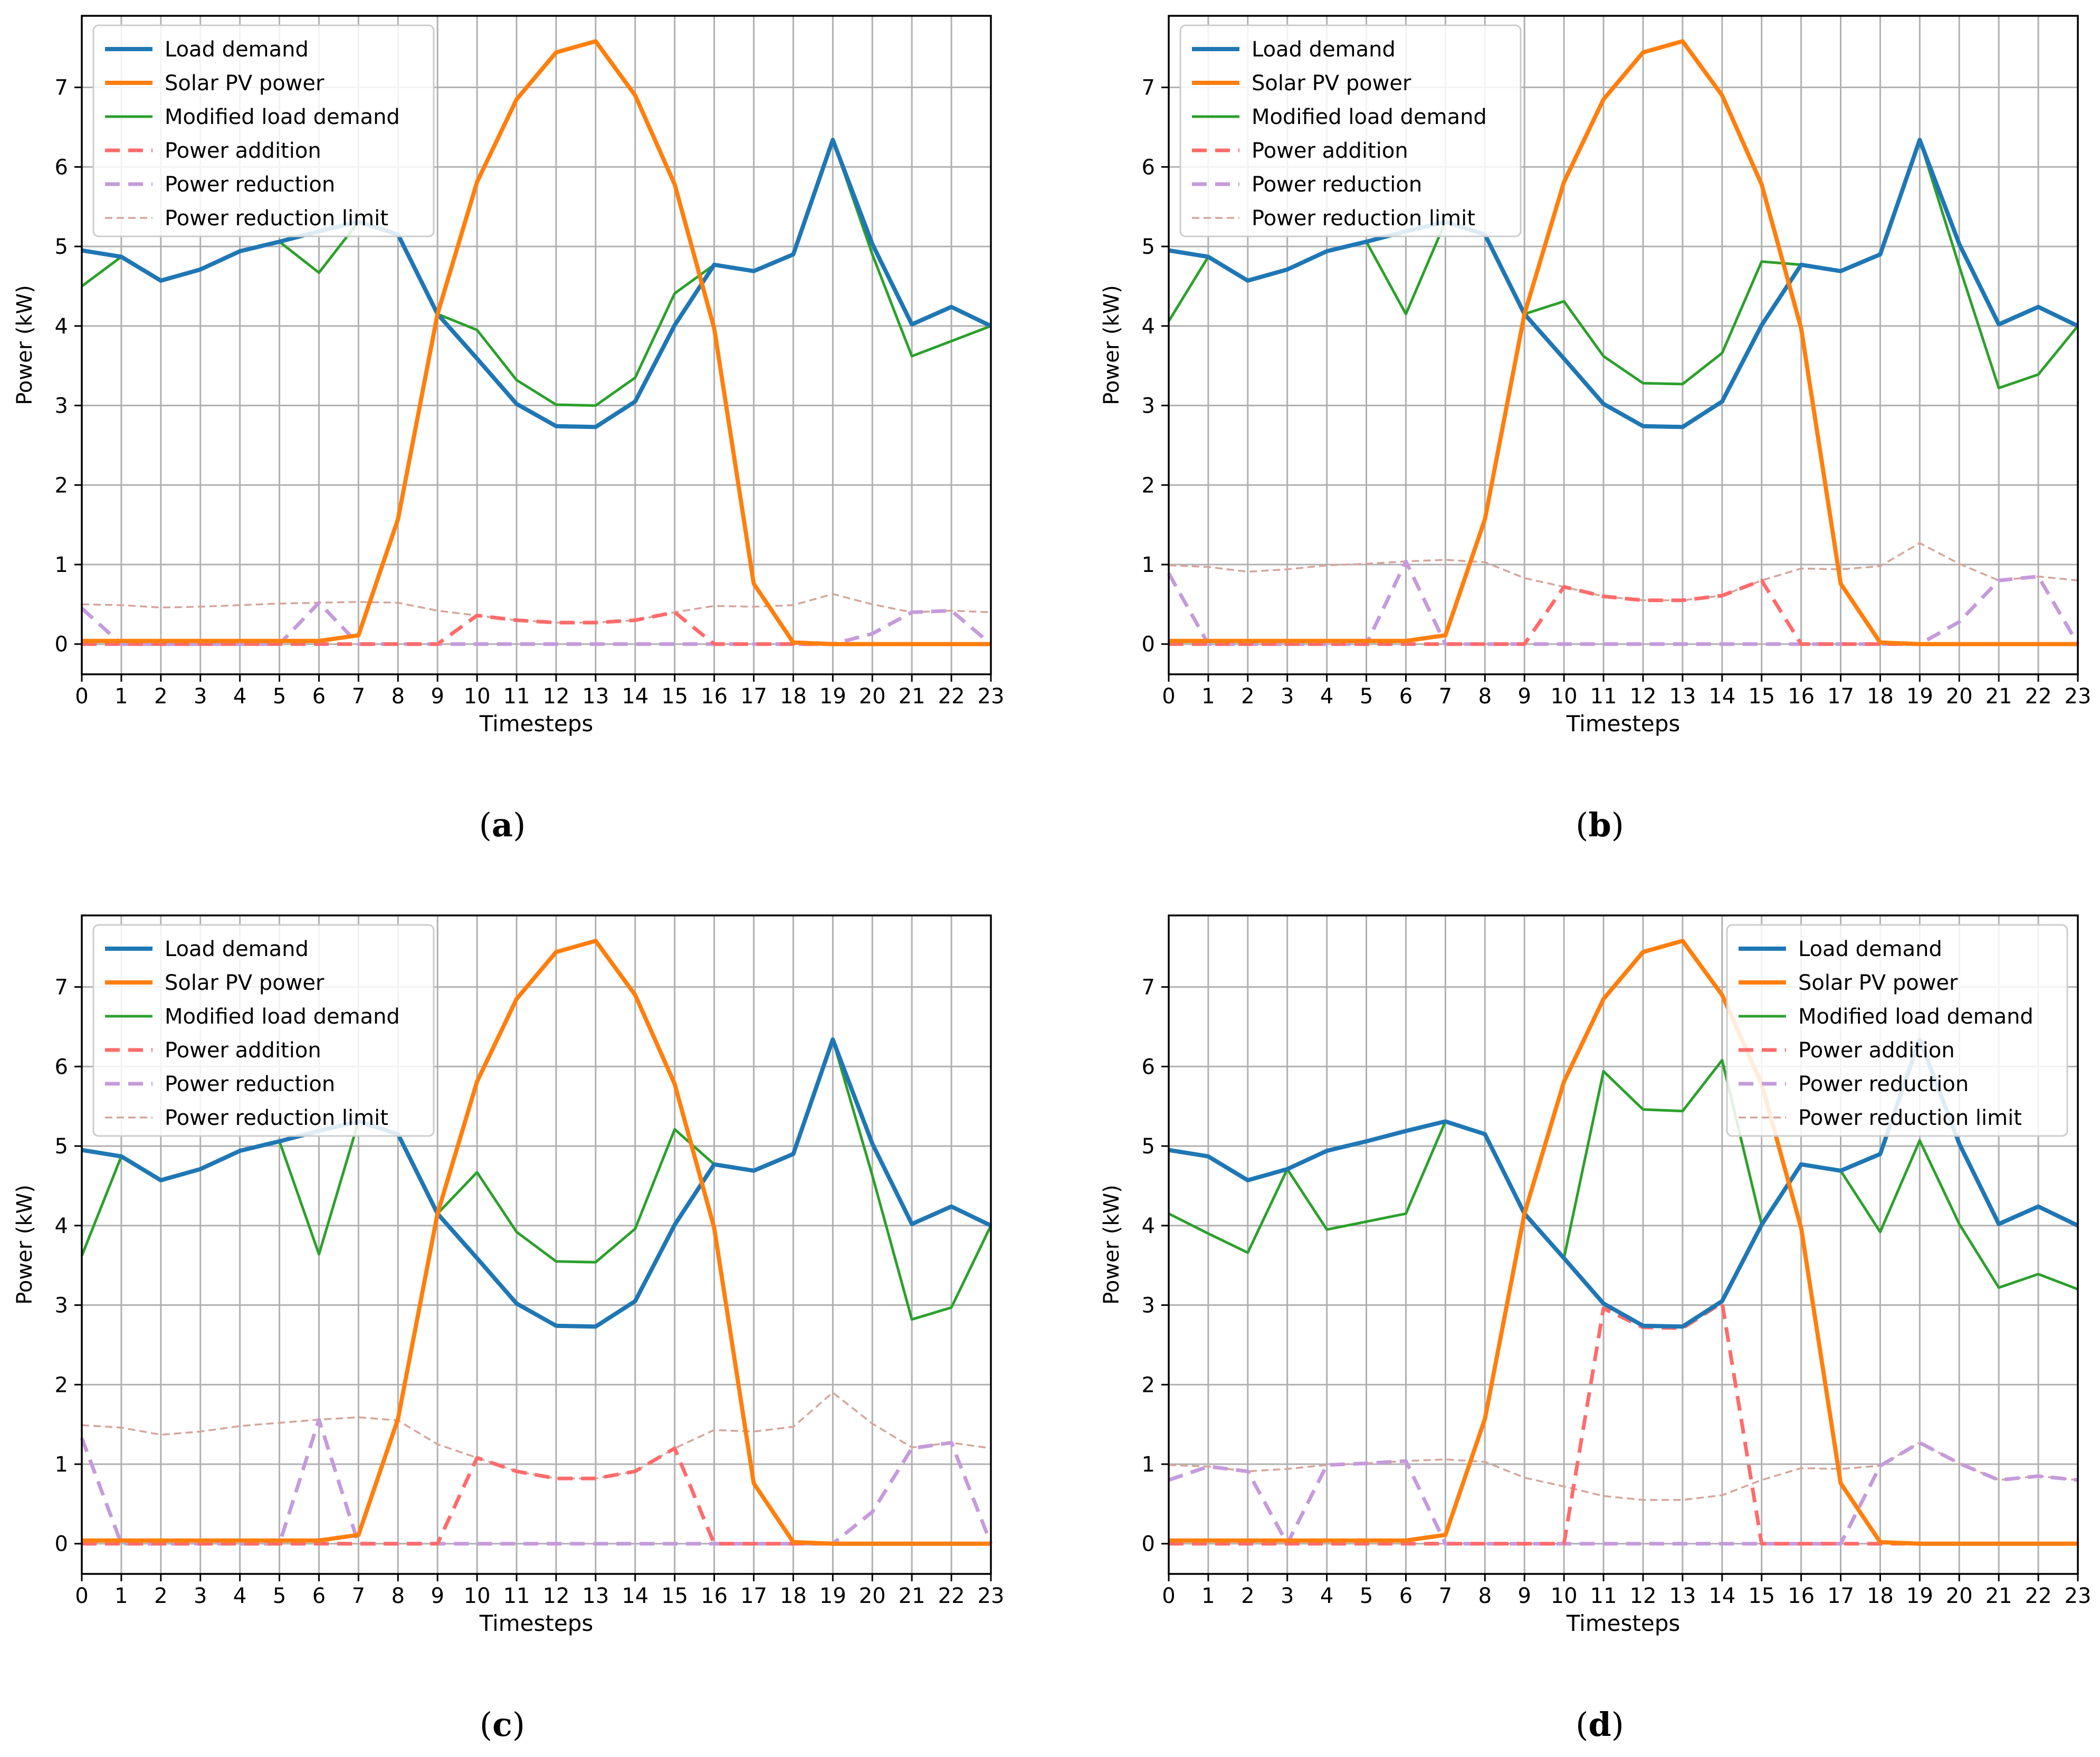 The image size is (2100, 1757). What do you see at coordinates (243, 151) in the screenshot?
I see `legend-label-power-addition: Power addition` at bounding box center [243, 151].